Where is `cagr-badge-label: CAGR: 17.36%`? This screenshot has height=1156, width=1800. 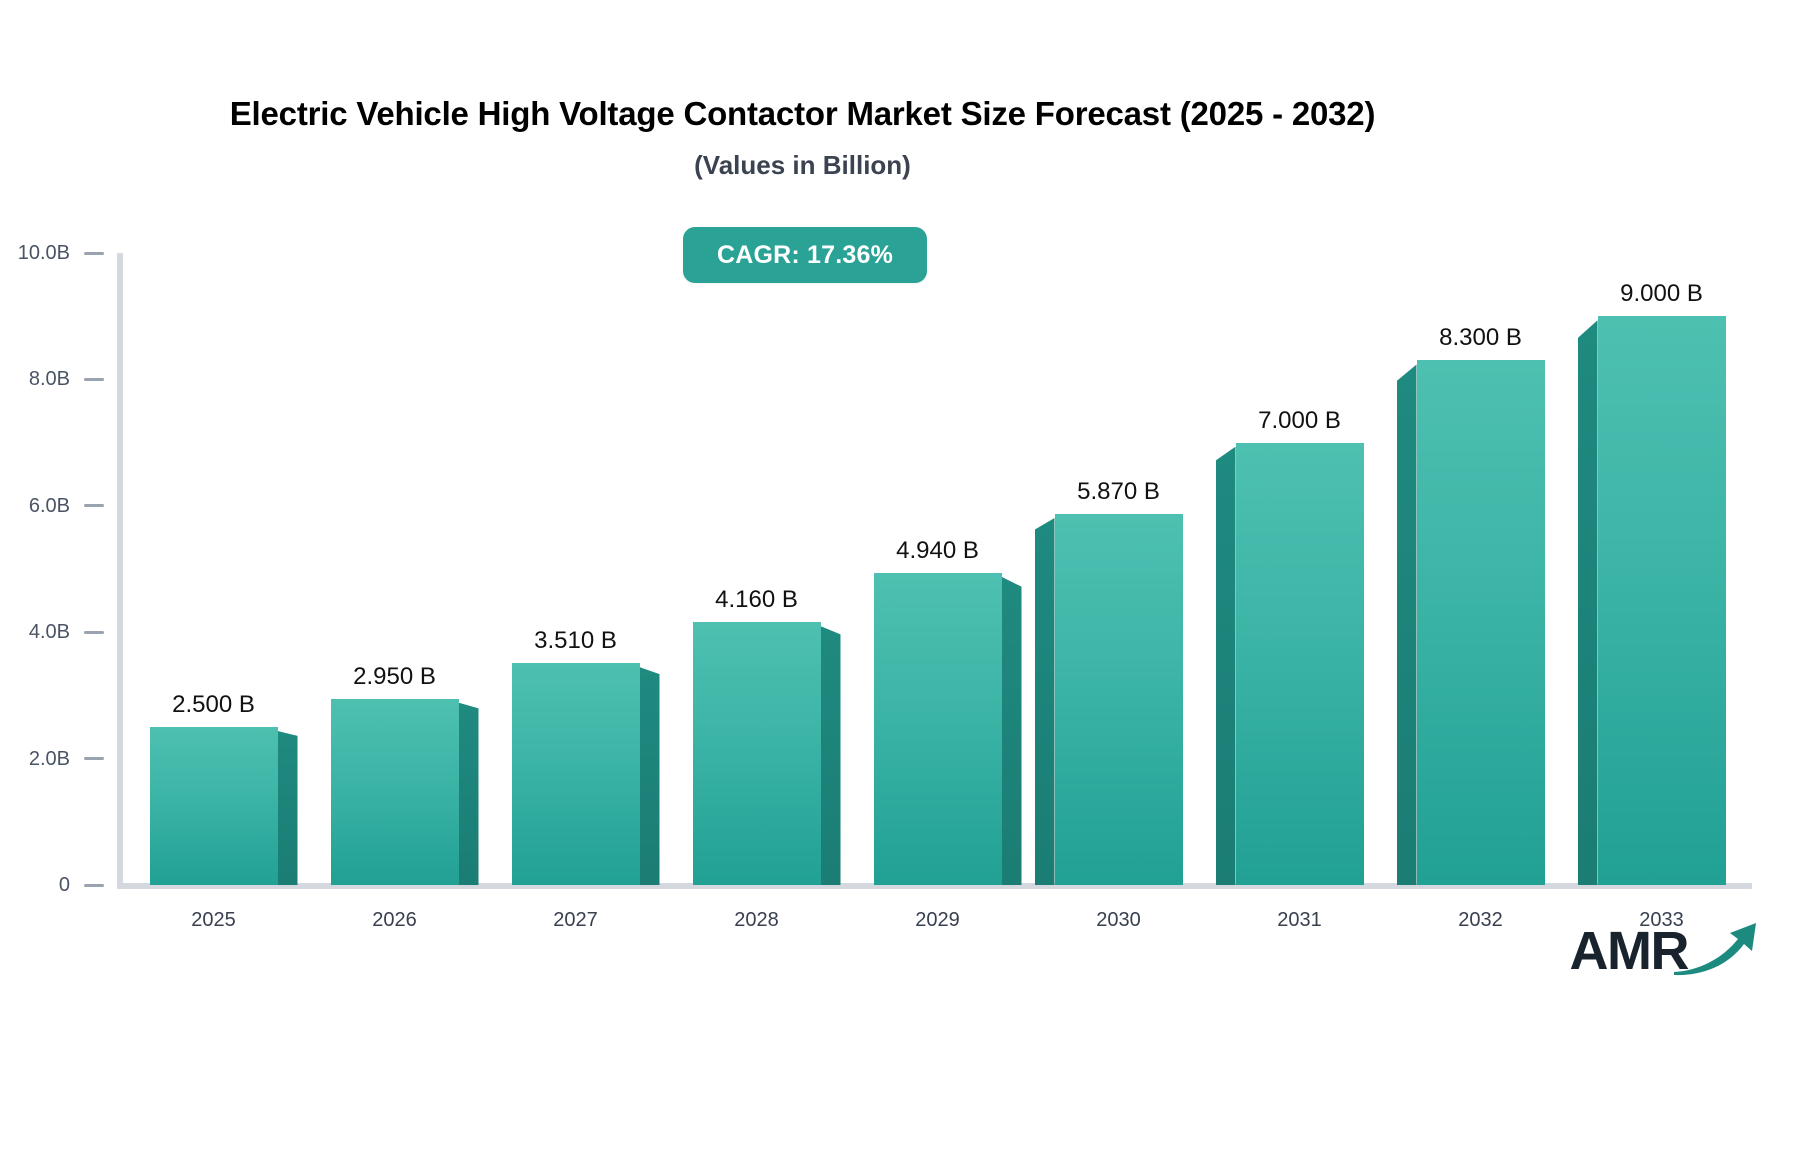 cagr-badge-label: CAGR: 17.36% is located at coordinates (805, 254).